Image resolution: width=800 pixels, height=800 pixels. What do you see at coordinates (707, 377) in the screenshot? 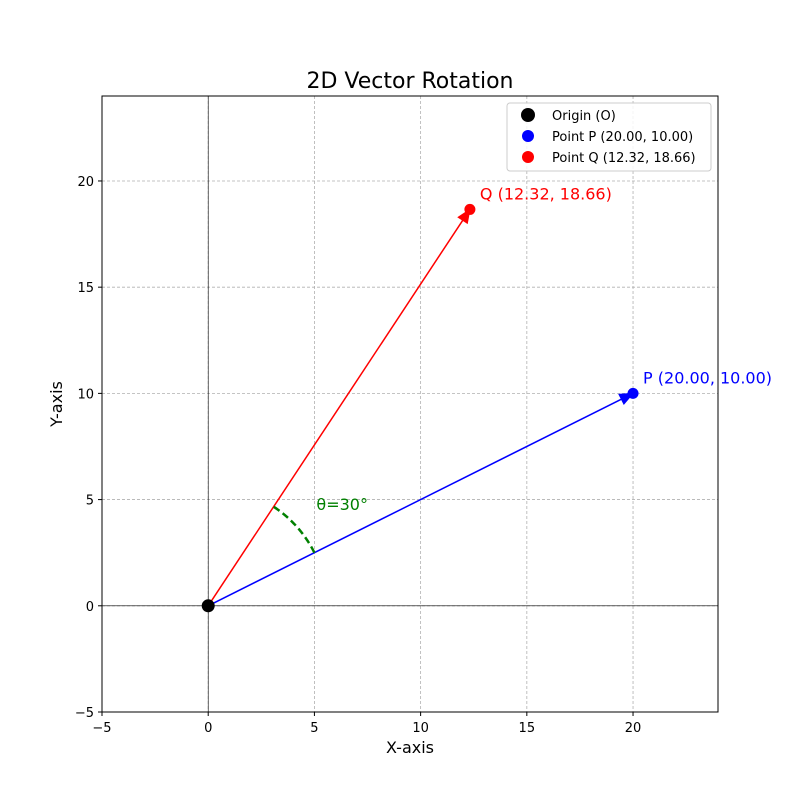
I see `point-p-label: P (20.00, 10.00)` at bounding box center [707, 377].